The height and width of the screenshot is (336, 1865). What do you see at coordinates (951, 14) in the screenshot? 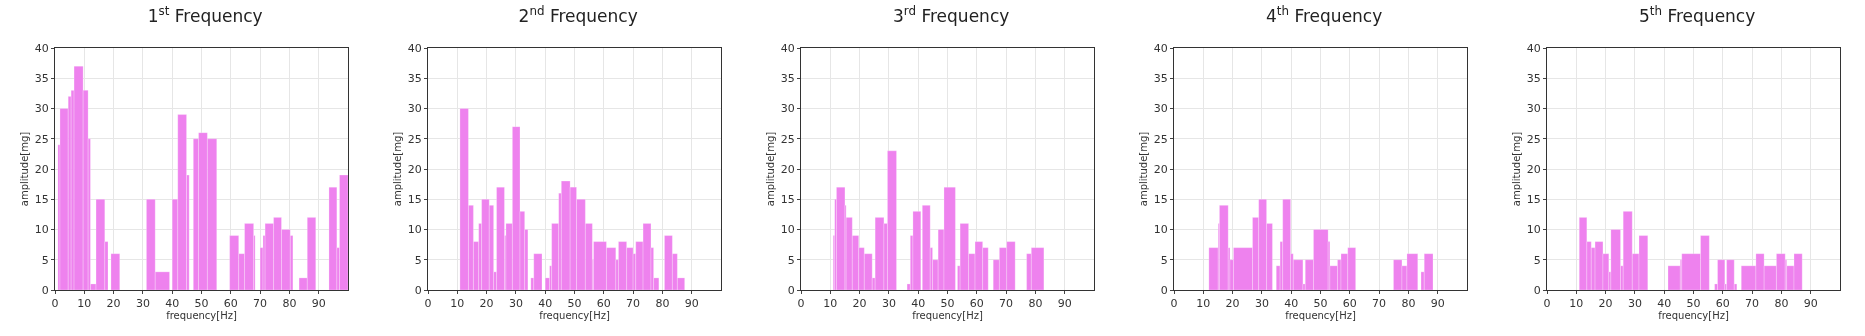
I see `chart-title: 3$^{rd}$ Frequency` at bounding box center [951, 14].